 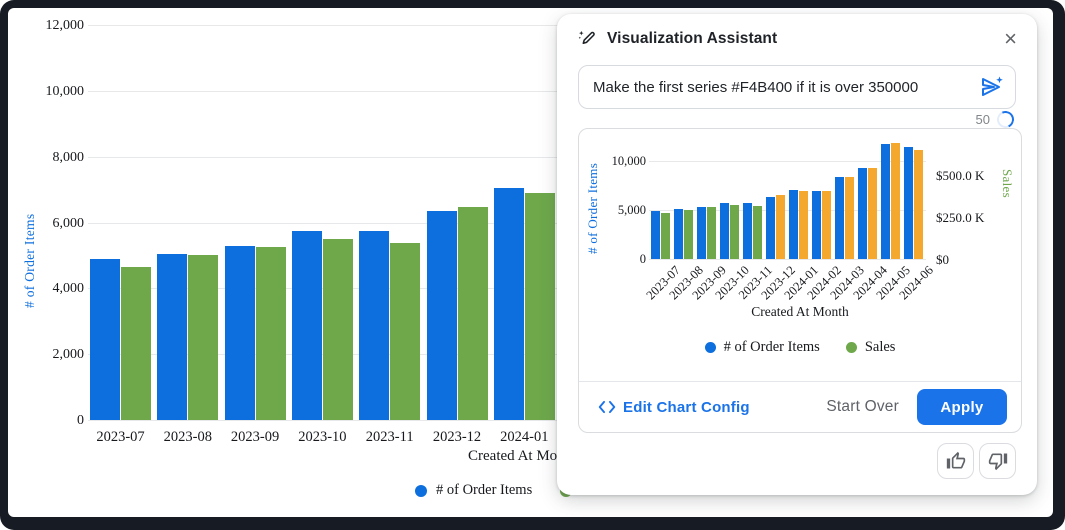 I want to click on prompt-input-wrap, so click(x=797, y=87).